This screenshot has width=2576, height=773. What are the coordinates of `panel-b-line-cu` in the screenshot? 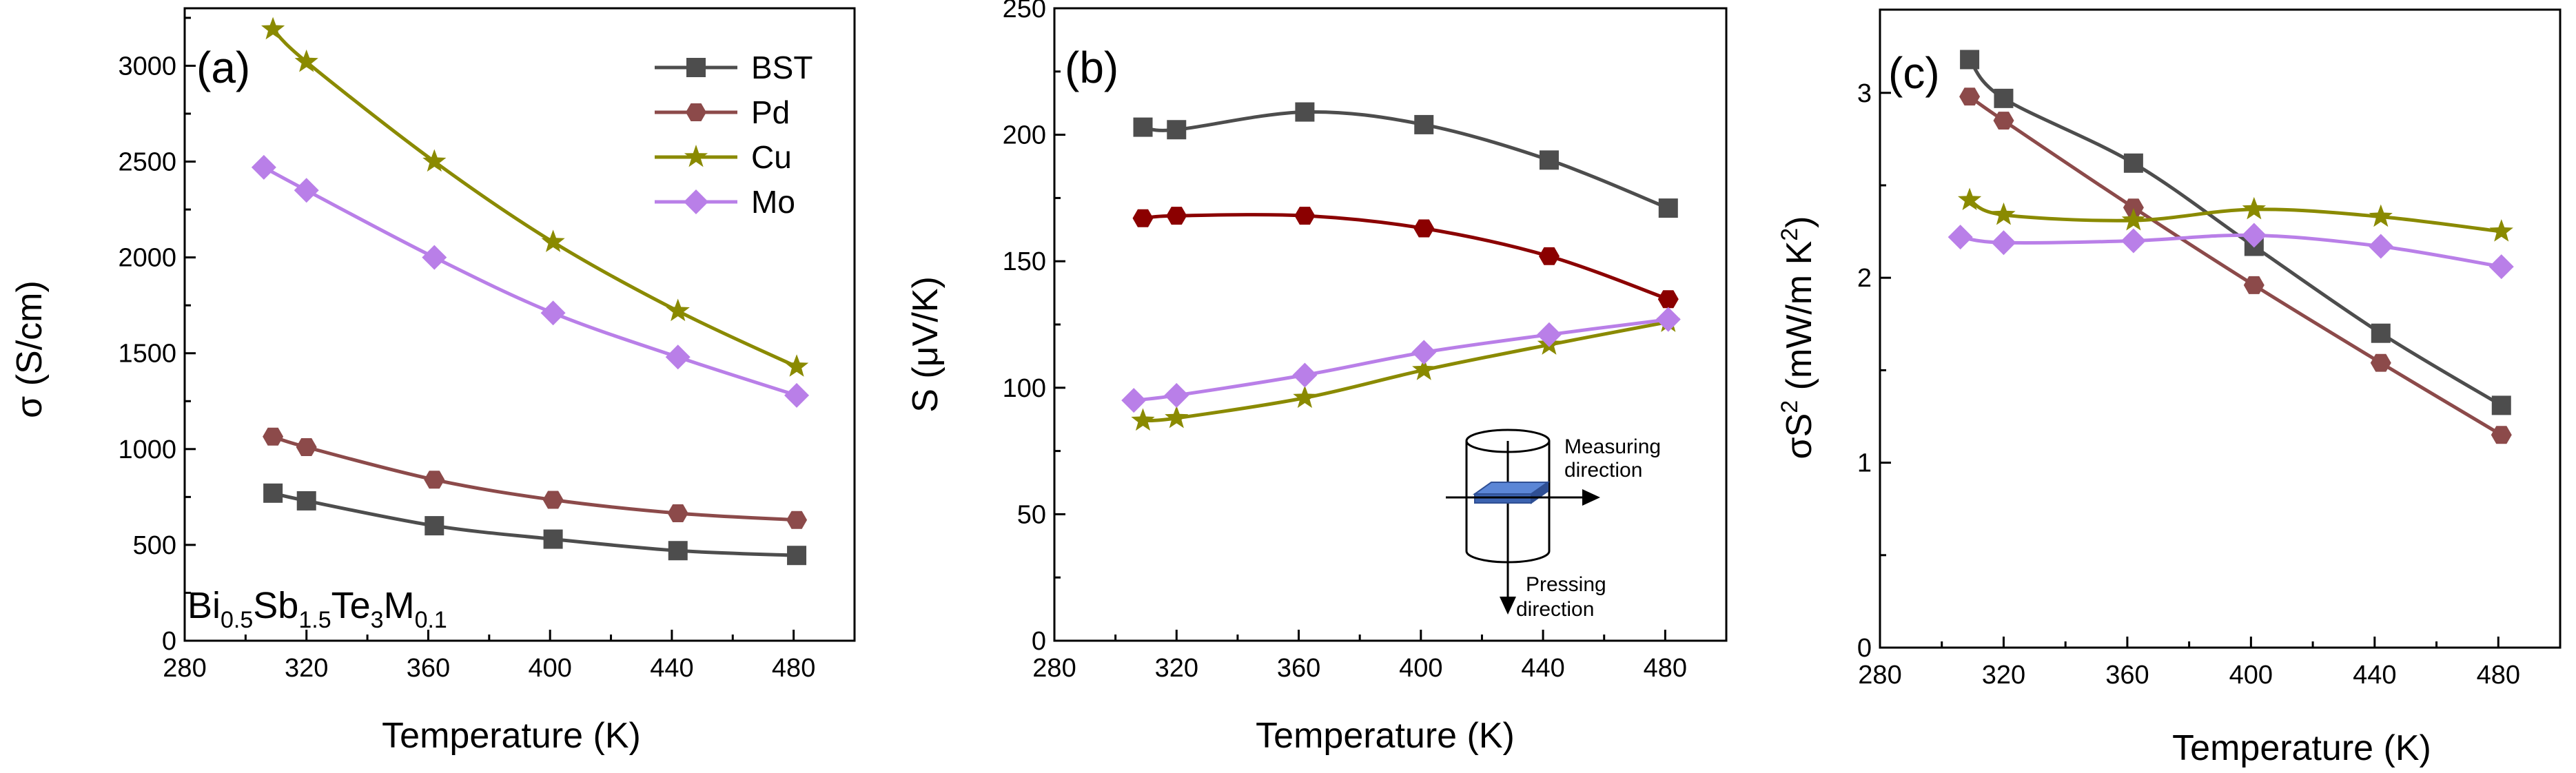 It's located at (1406, 371).